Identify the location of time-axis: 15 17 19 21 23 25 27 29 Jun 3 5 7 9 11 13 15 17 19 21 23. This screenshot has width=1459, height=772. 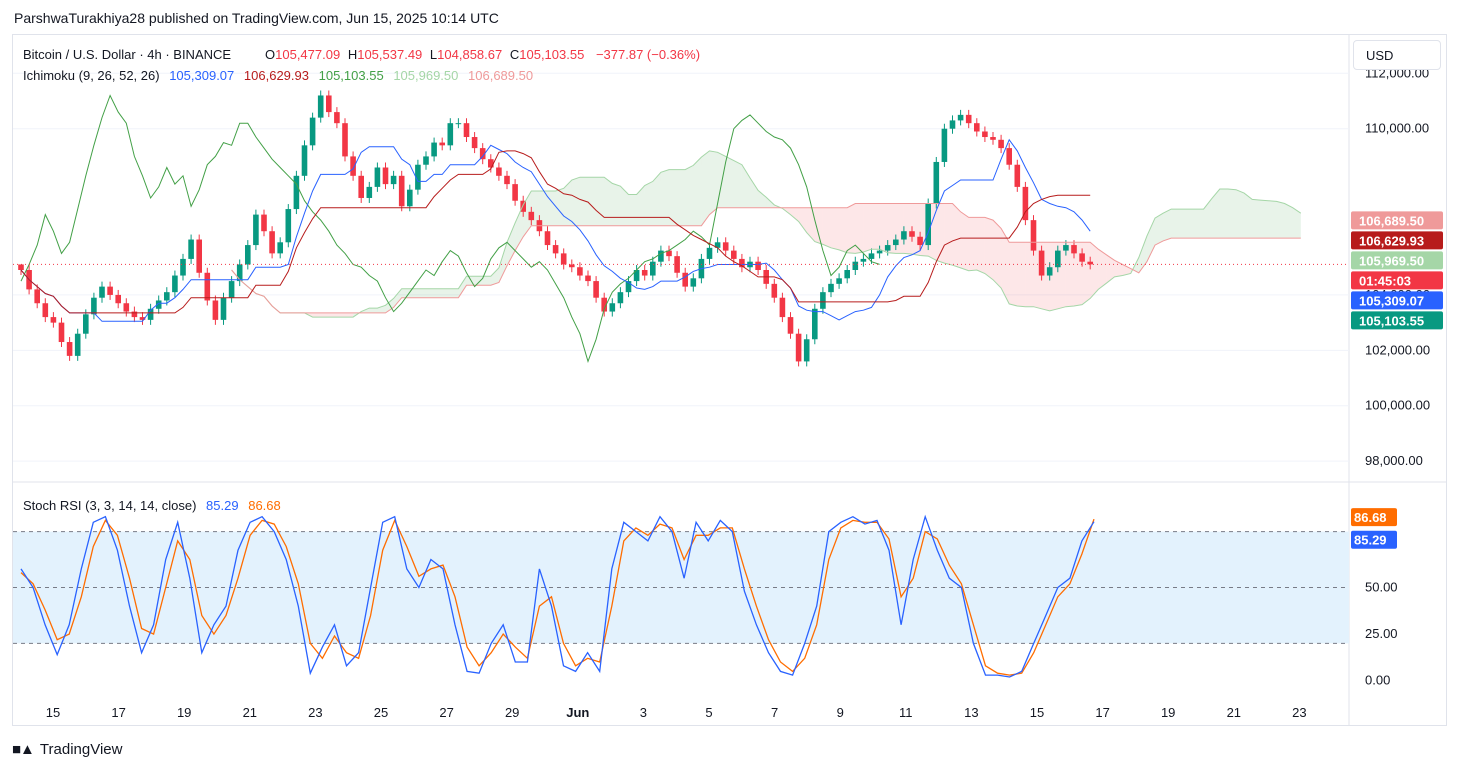
(676, 712).